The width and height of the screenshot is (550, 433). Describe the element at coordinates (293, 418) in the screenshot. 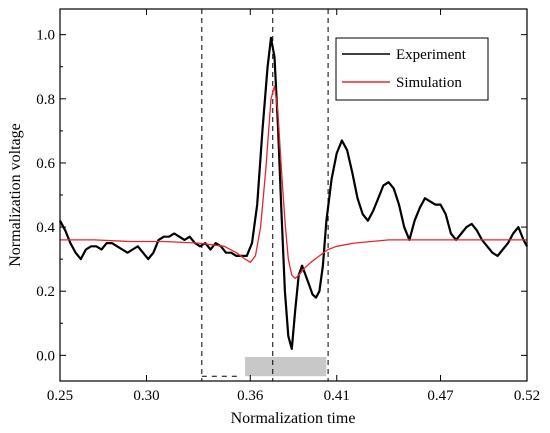

I see `x-axis-title: Normalization time` at that location.